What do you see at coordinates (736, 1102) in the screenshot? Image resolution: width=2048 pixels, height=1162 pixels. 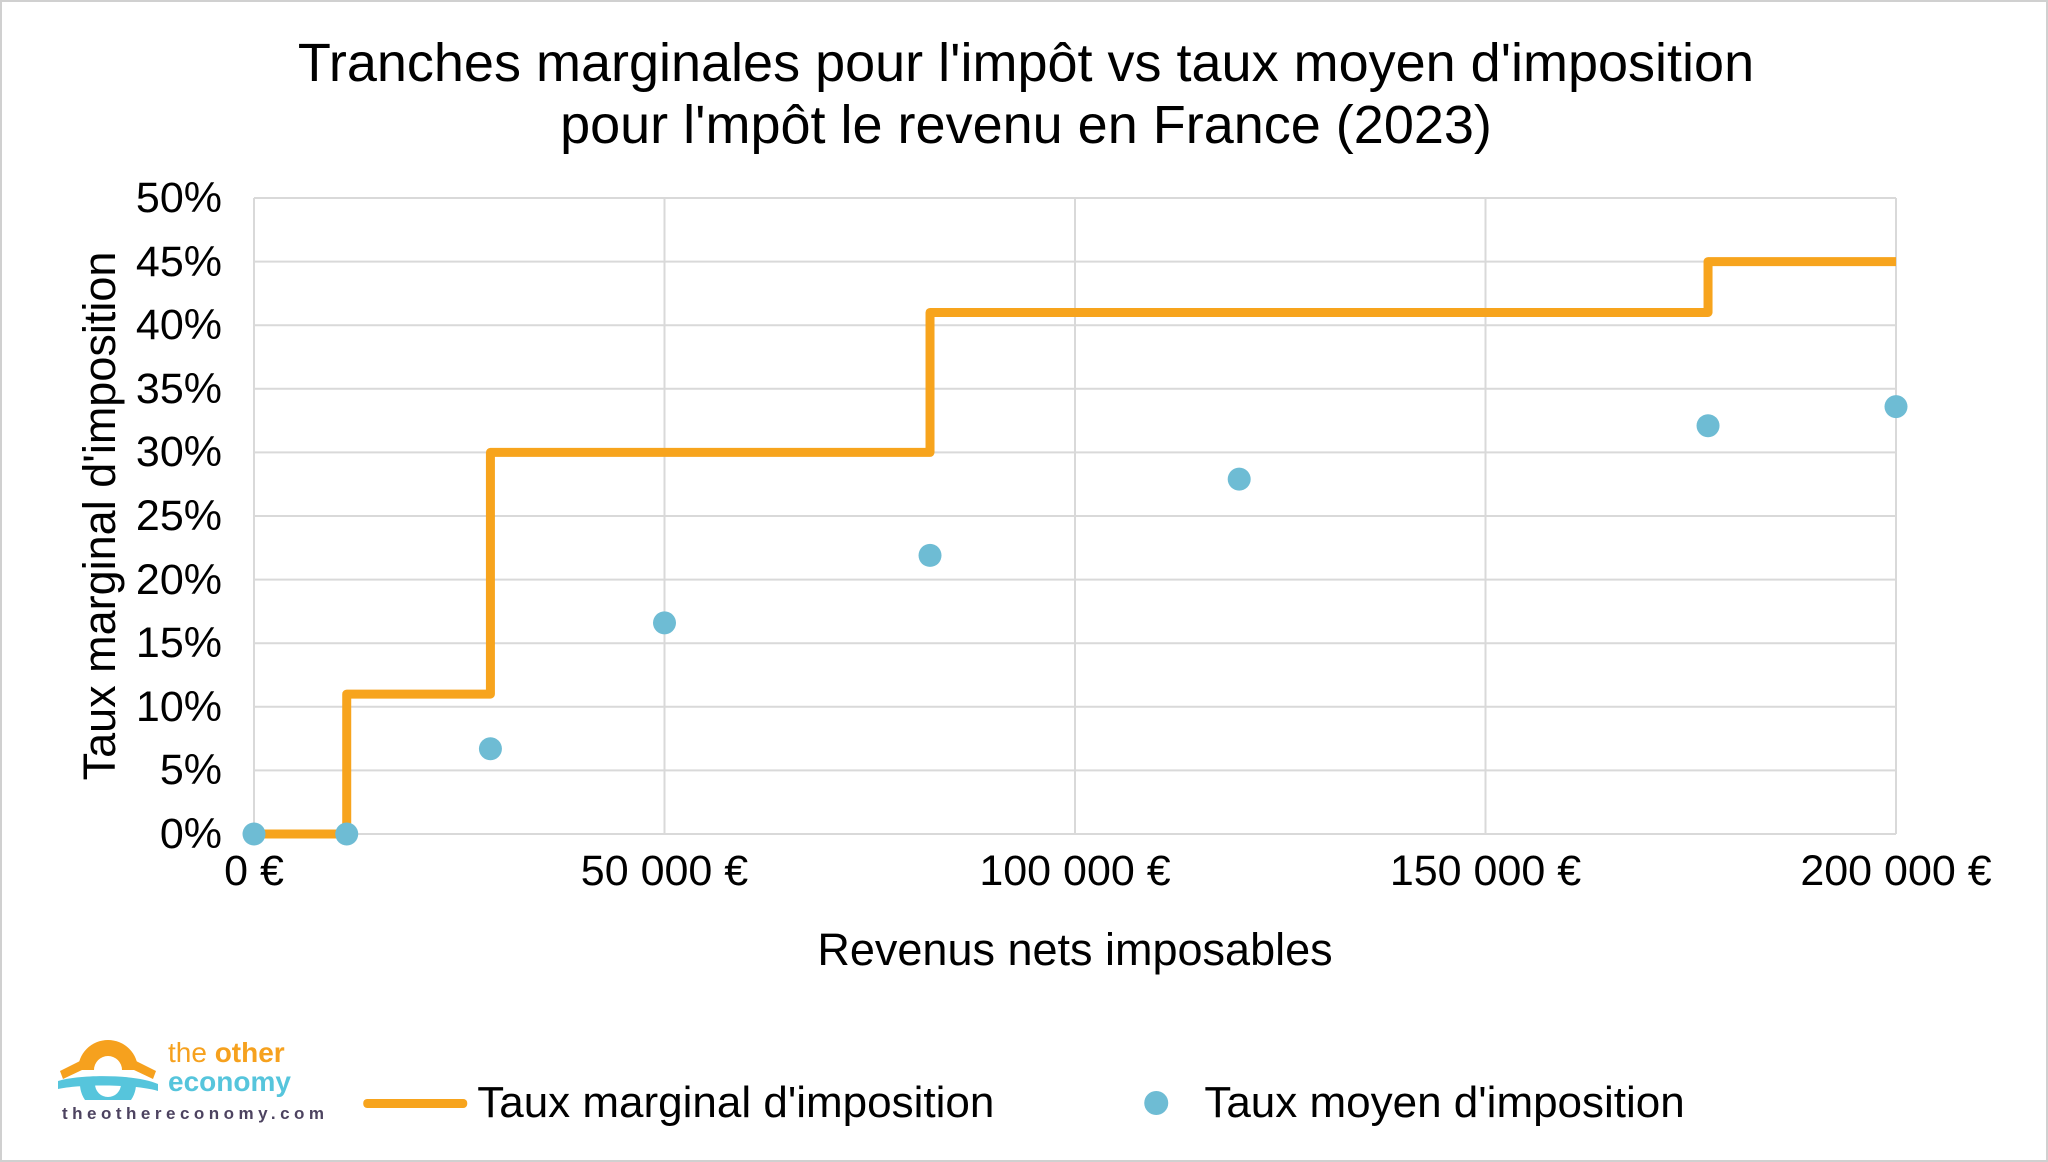 I see `legend-label-marginal: Taux marginal d'imposition` at bounding box center [736, 1102].